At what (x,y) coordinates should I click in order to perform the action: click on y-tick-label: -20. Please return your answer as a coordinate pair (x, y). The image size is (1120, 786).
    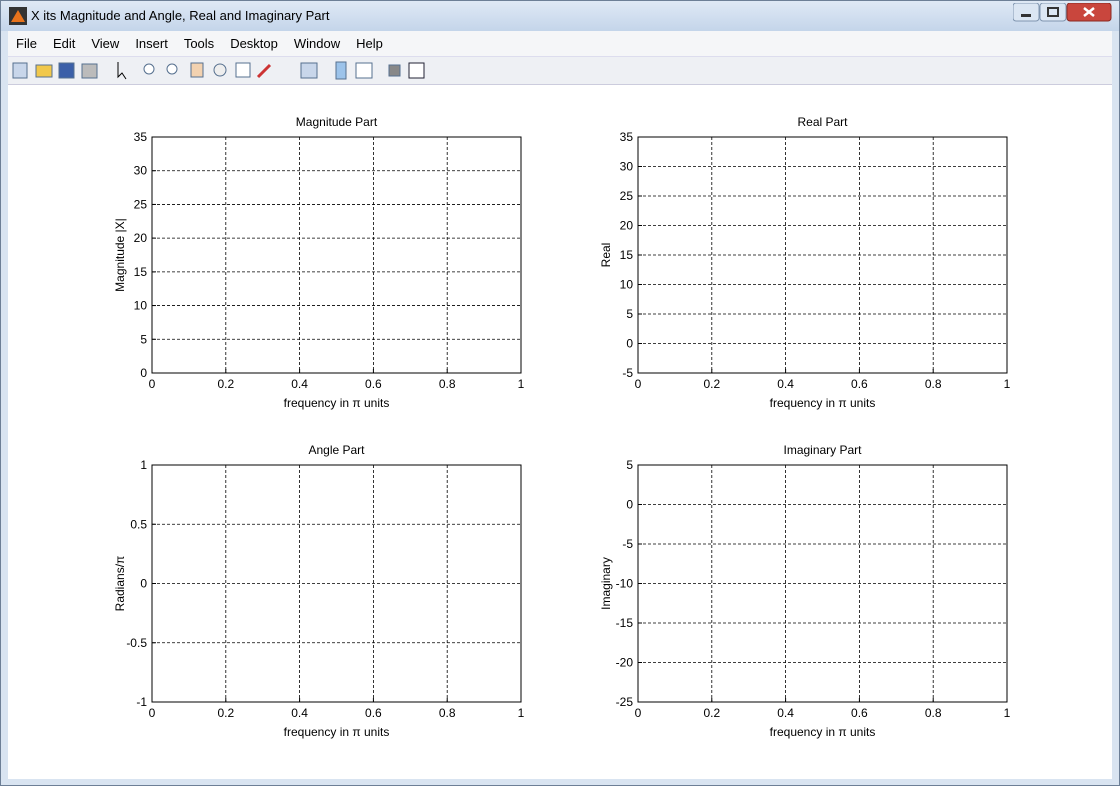
    Looking at the image, I should click on (625, 663).